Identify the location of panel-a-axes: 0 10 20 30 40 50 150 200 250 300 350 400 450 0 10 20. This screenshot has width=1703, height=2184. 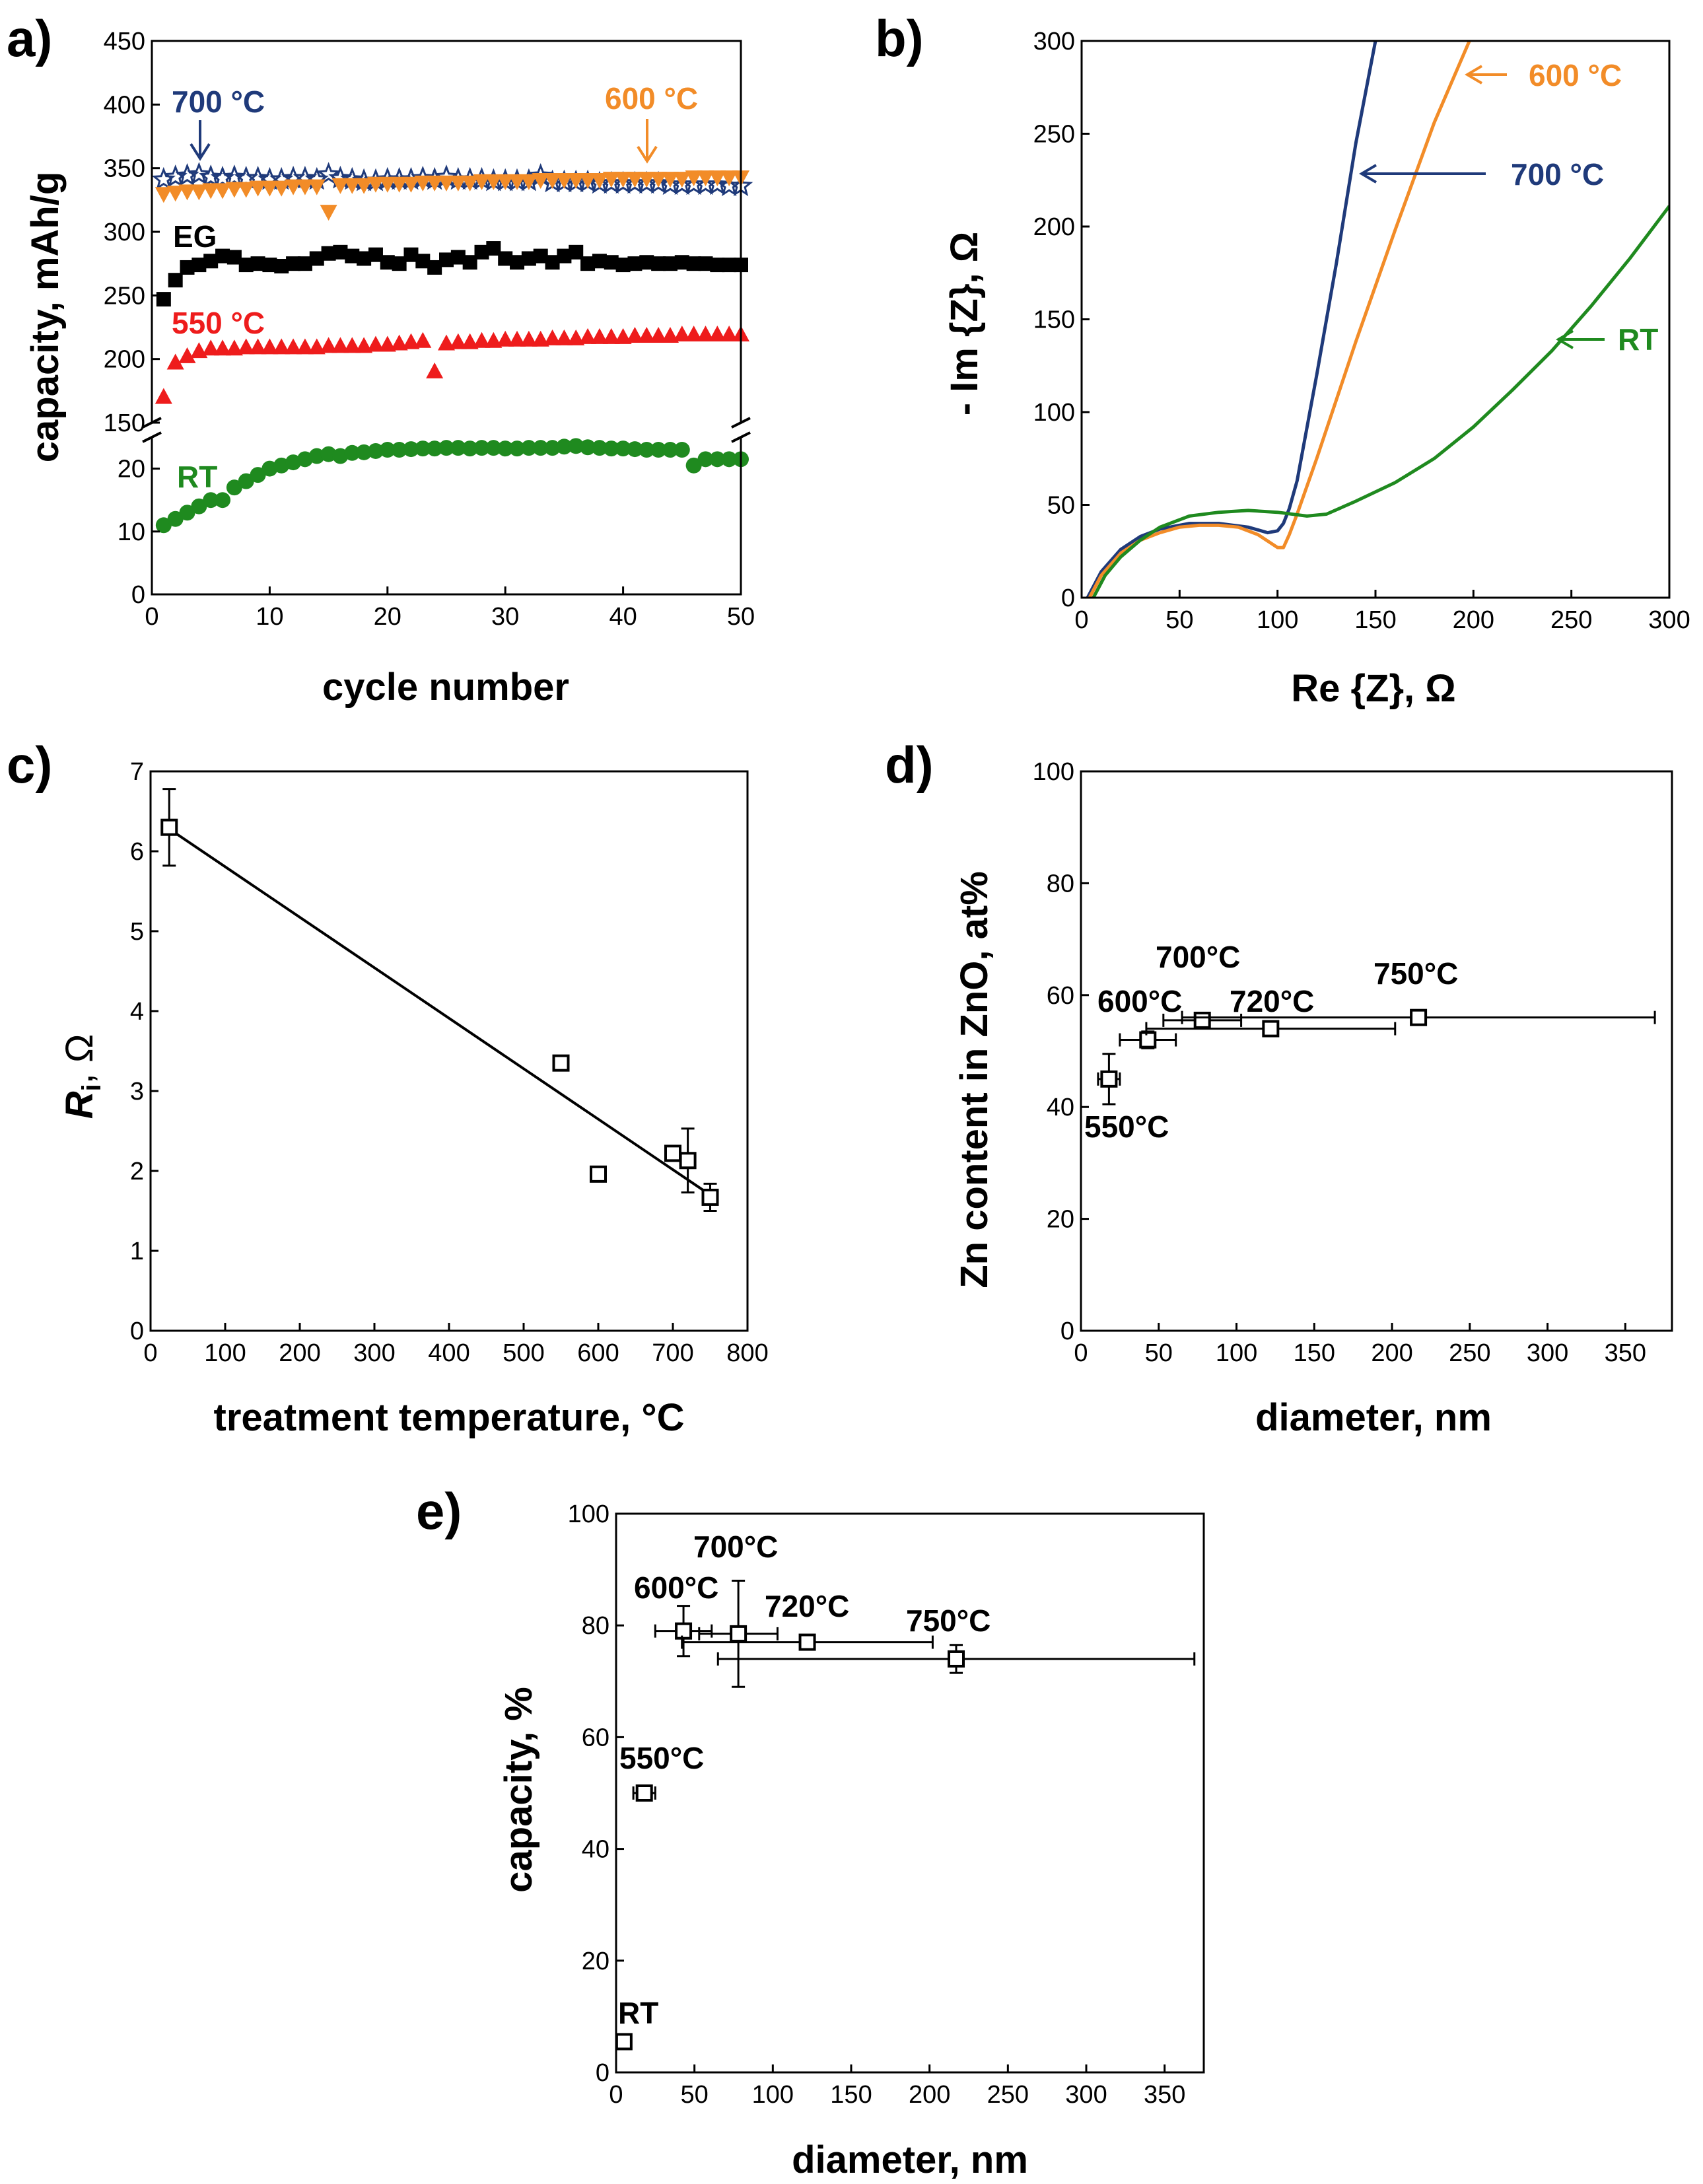
(429, 329).